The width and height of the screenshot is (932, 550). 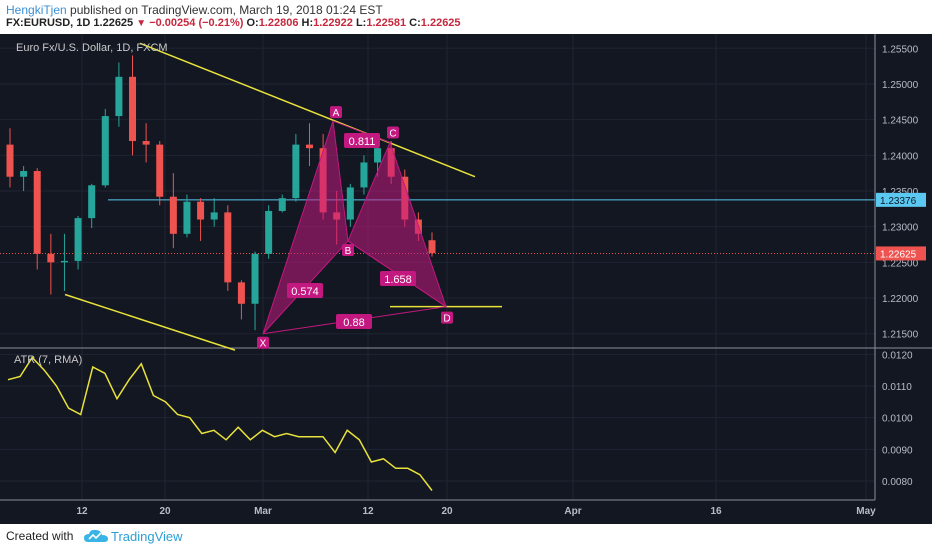 What do you see at coordinates (900, 335) in the screenshot?
I see `price-axis-label: 1.21500` at bounding box center [900, 335].